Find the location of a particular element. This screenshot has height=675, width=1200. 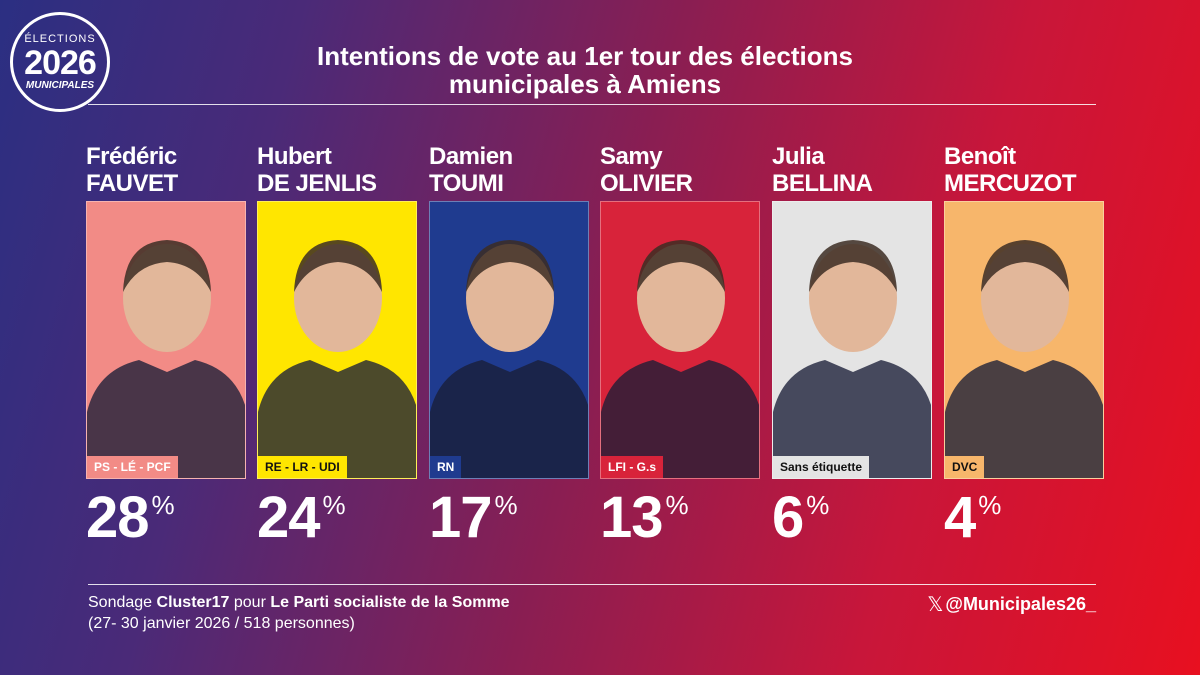

candidate-card: Hubert DE JENLIS RE - LR - UDI 24% is located at coordinates (338, 349).